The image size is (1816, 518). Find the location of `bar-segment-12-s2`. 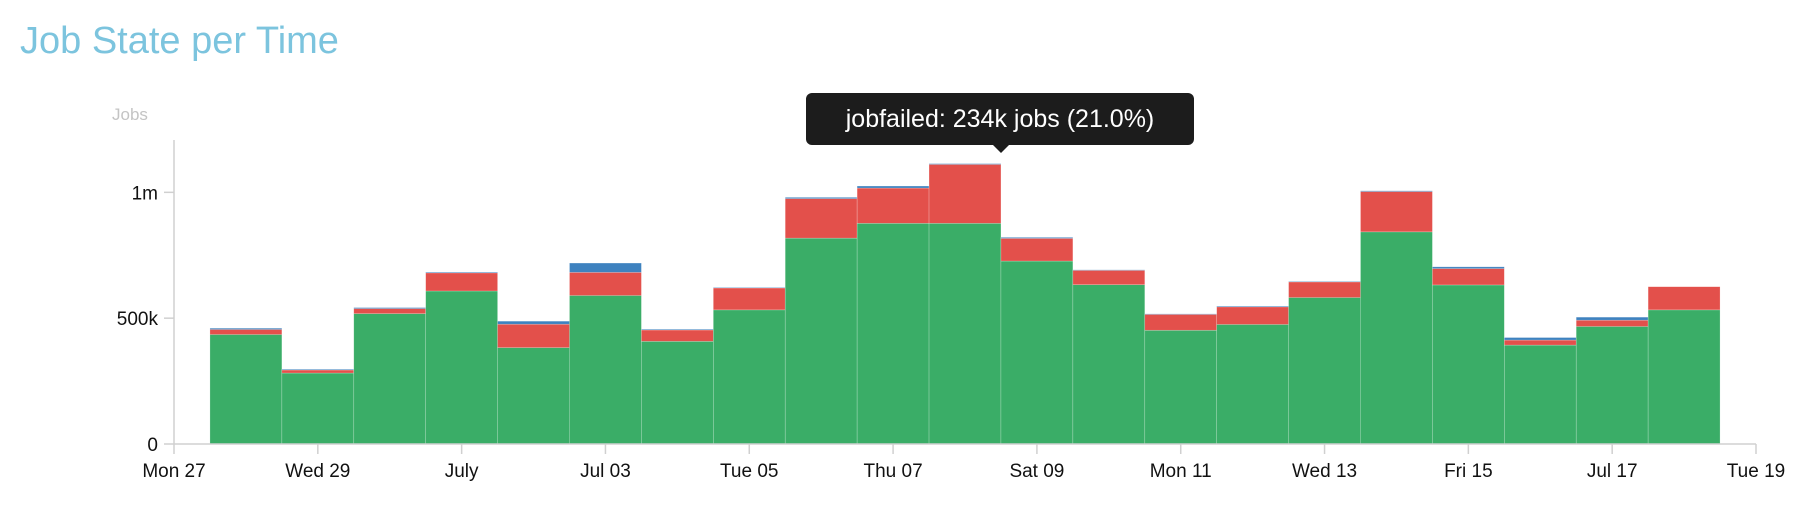

bar-segment-12-s2 is located at coordinates (1037, 250).